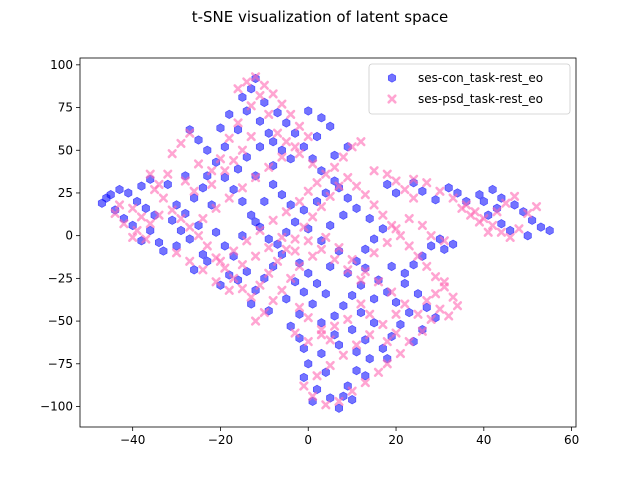 Image resolution: width=640 pixels, height=480 pixels. Describe the element at coordinates (480, 99) in the screenshot. I see `legend-label: ses-psd_task-rest_eo` at that location.